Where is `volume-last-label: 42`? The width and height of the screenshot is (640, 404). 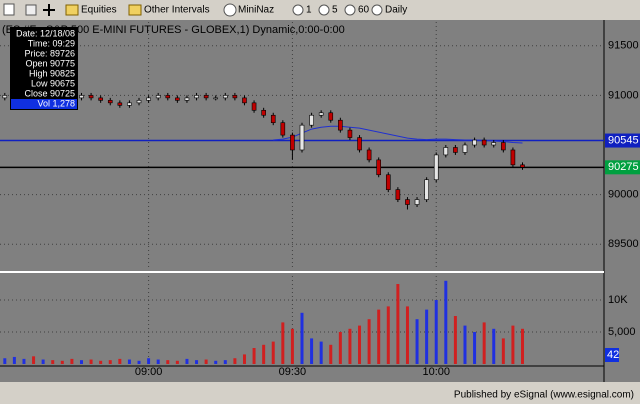 volume-last-label: 42 is located at coordinates (613, 355).